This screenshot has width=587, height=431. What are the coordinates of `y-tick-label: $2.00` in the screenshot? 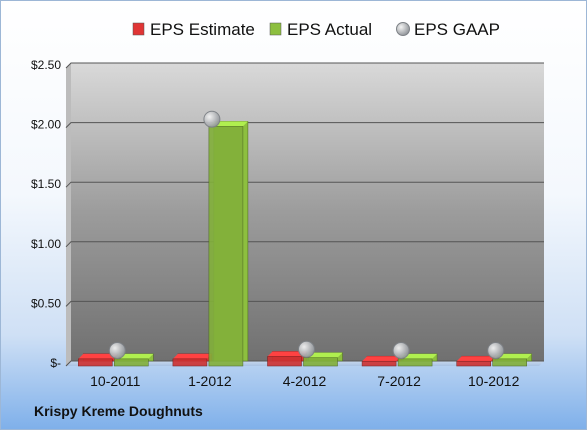 It's located at (46, 125).